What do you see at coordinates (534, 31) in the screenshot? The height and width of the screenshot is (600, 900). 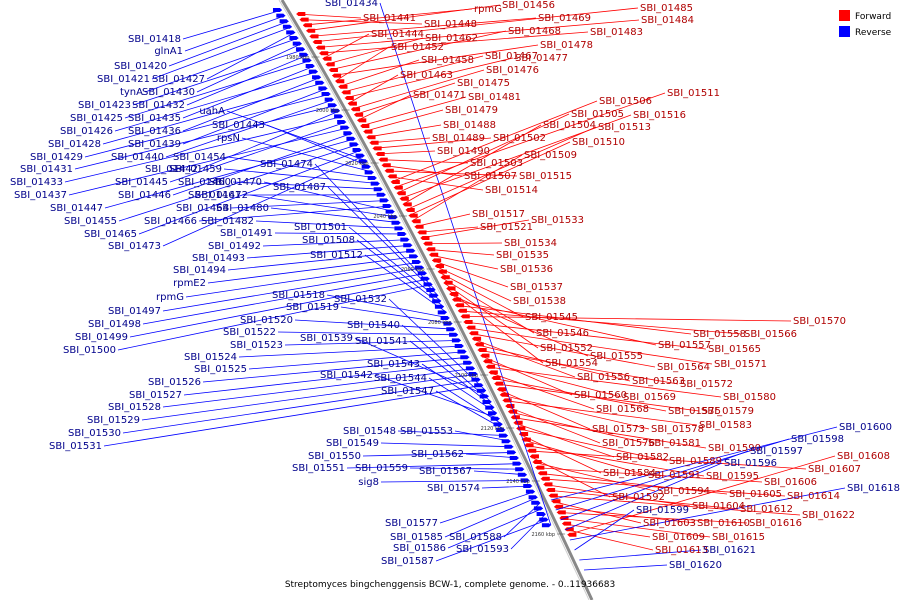 I see `gene-label-forward: SBI_01468` at bounding box center [534, 31].